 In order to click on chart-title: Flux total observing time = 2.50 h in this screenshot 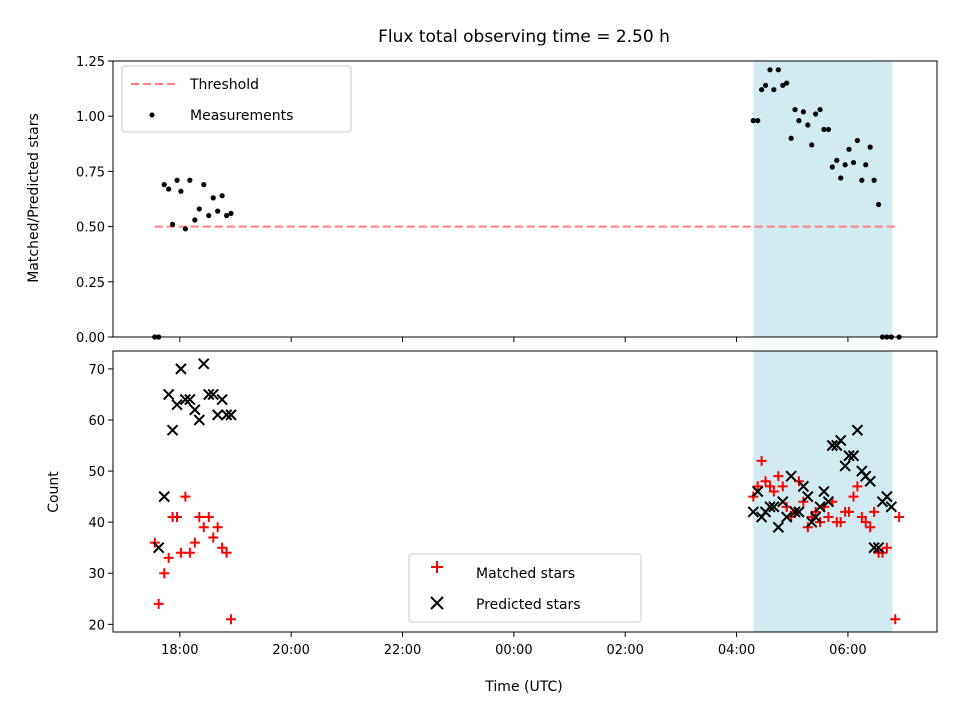, I will do `click(524, 37)`.